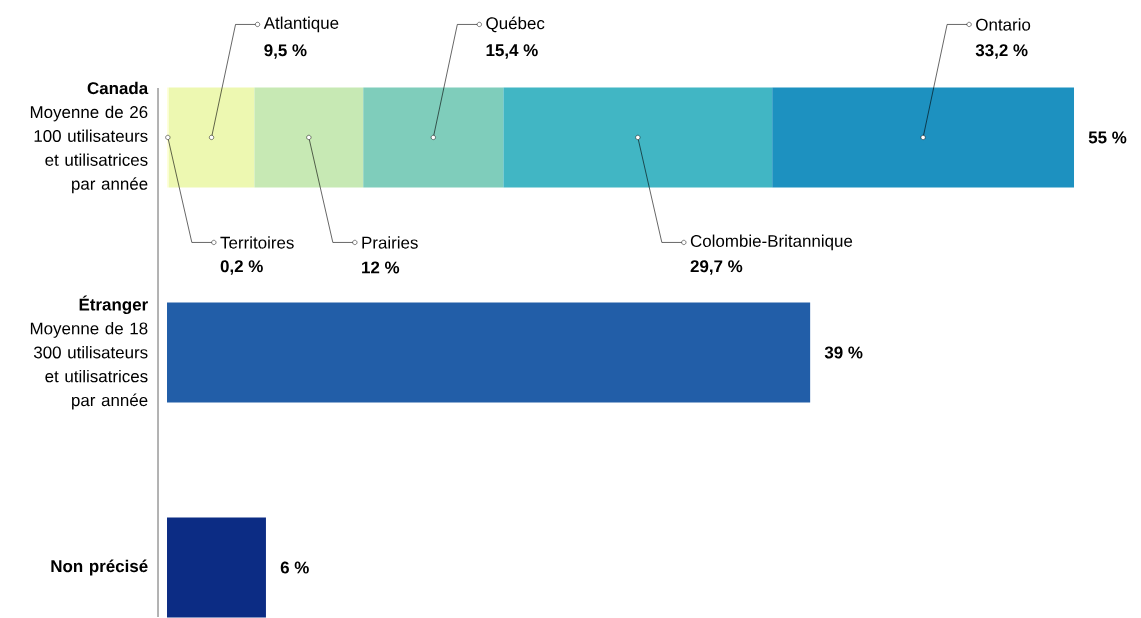 This screenshot has width=1141, height=618. Describe the element at coordinates (771, 242) in the screenshot. I see `text: Colombie-Britannique` at that location.